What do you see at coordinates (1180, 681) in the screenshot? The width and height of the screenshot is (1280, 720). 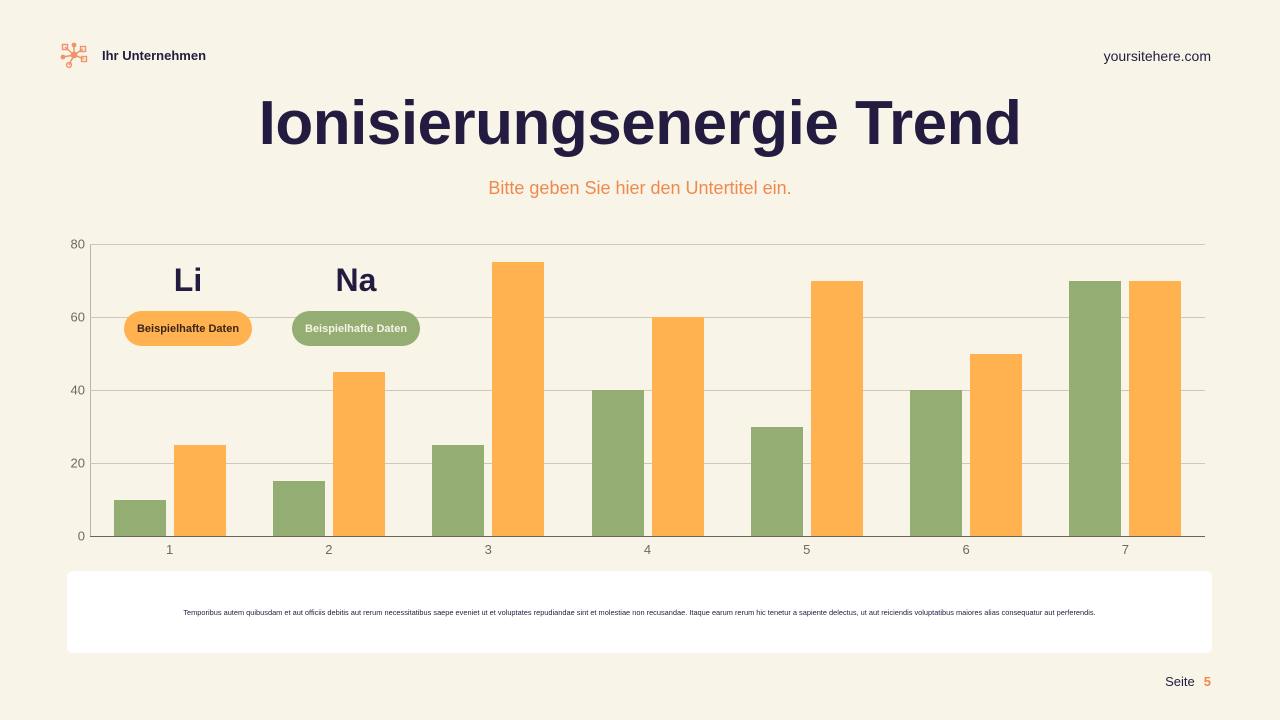 I see `page-label: Seite` at bounding box center [1180, 681].